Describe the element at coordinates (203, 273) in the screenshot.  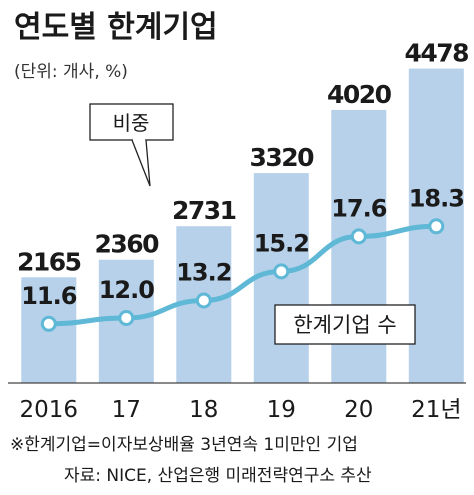
I see `line-value-label-2: 13.2` at that location.